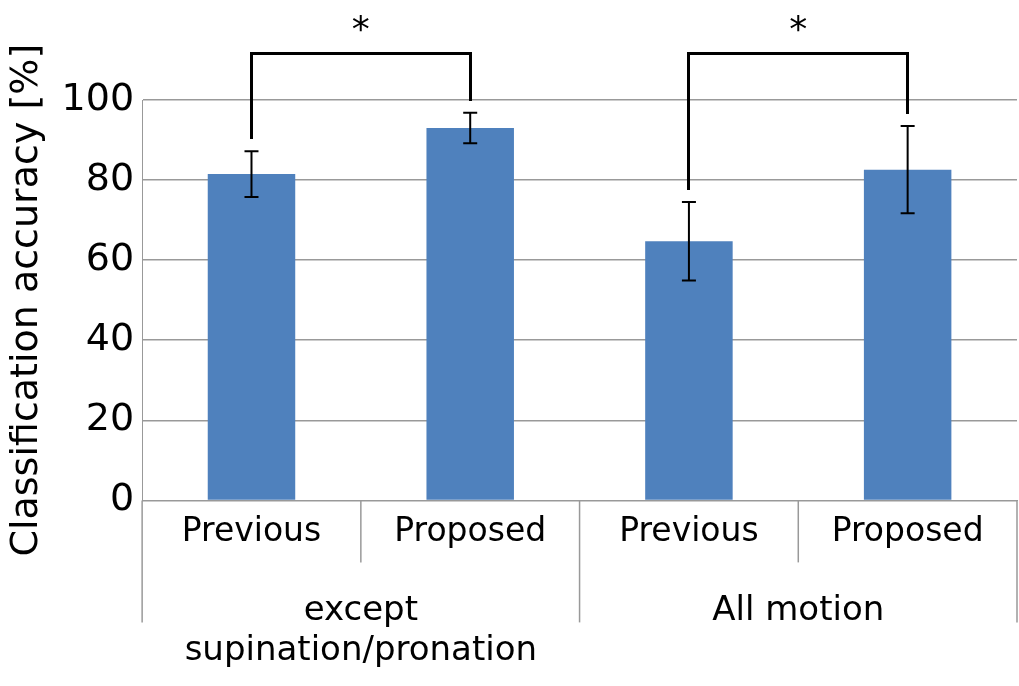 Image resolution: width=1019 pixels, height=686 pixels. Describe the element at coordinates (110, 417) in the screenshot. I see `y-tick-label: 20` at that location.